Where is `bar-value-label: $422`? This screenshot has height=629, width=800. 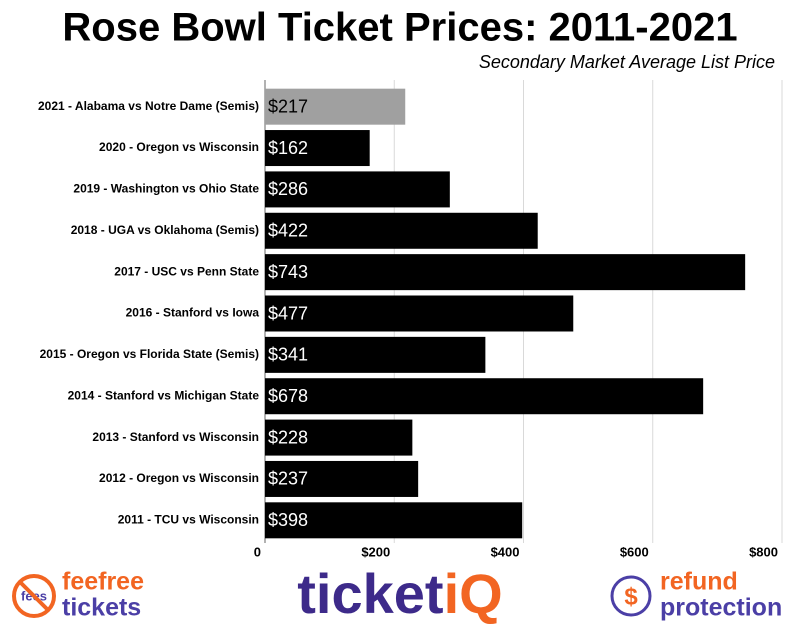
bar-value-label: $422 is located at coordinates (288, 231).